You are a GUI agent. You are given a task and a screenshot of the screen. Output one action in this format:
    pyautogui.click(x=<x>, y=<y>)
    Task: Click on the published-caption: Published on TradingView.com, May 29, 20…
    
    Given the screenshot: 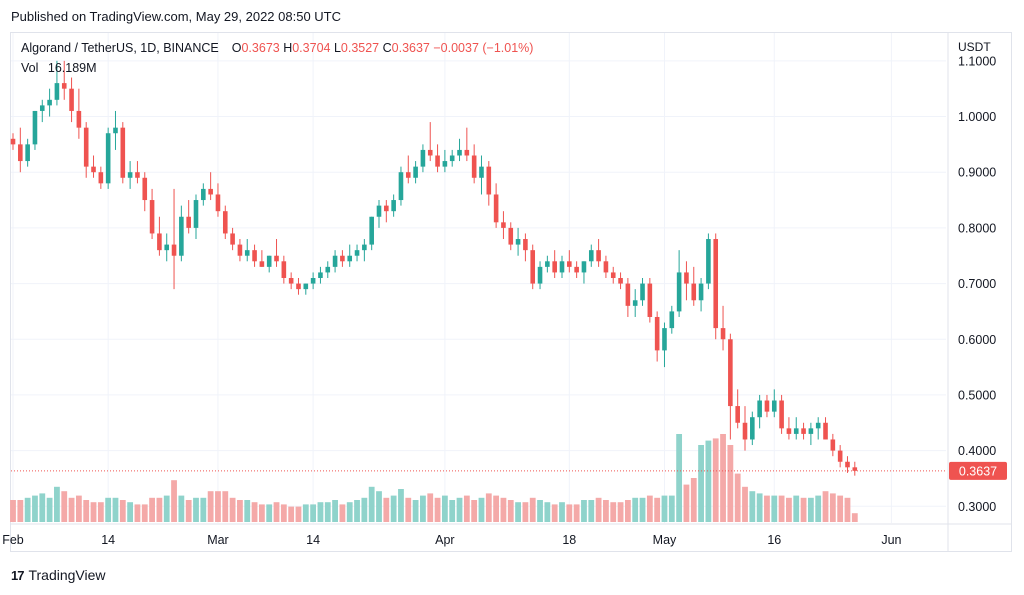 What is the action you would take?
    pyautogui.click(x=176, y=16)
    